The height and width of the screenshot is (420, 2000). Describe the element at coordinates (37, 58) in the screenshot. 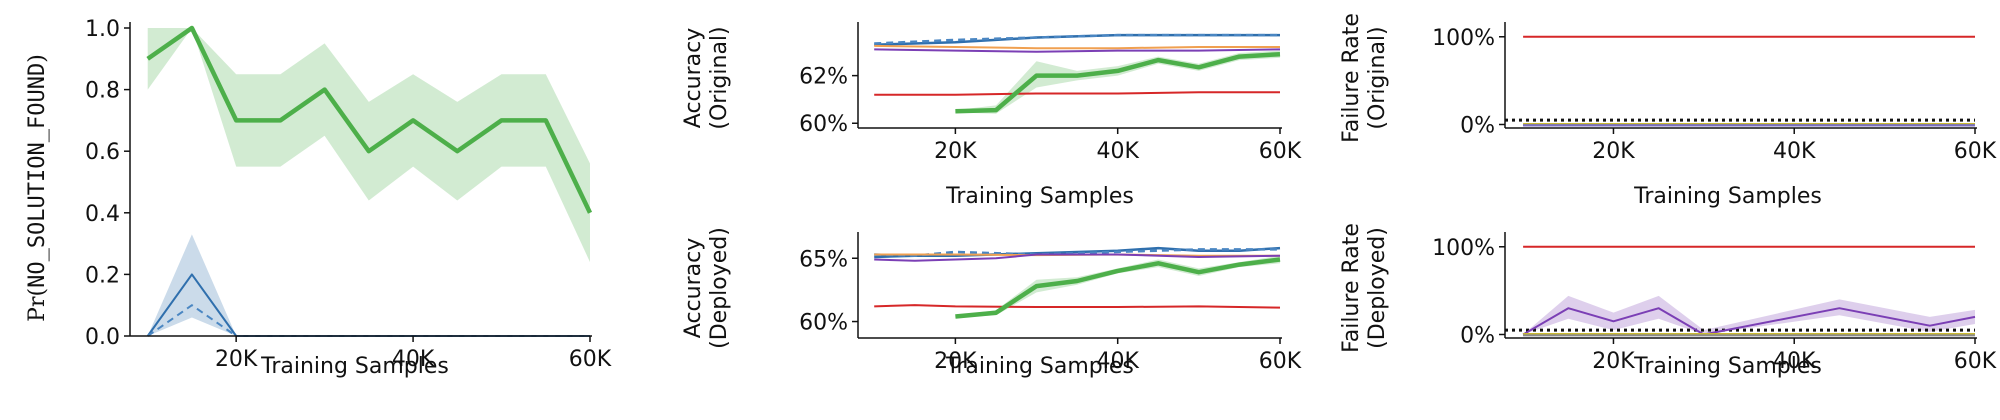

I see `y-axis-label-suffix: )` at that location.